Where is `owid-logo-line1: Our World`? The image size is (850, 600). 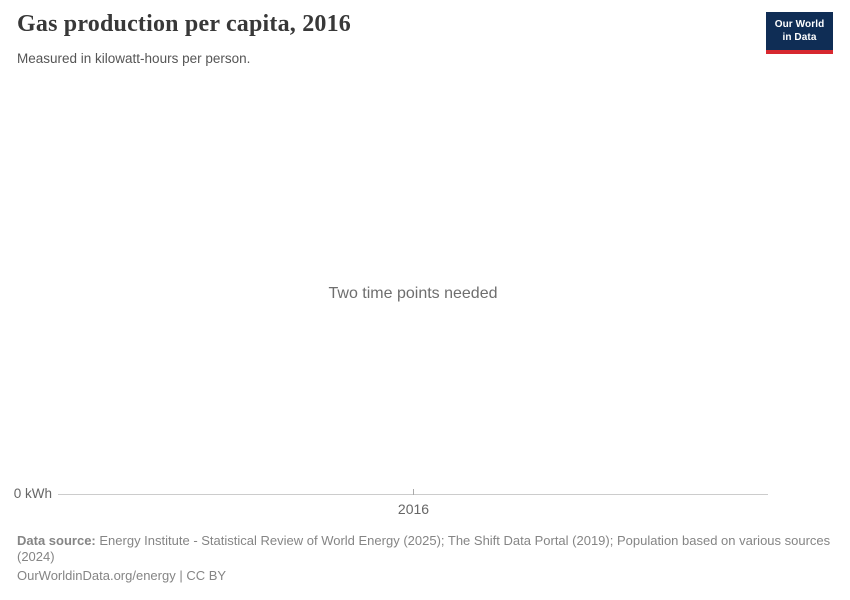 owid-logo-line1: Our World is located at coordinates (799, 24).